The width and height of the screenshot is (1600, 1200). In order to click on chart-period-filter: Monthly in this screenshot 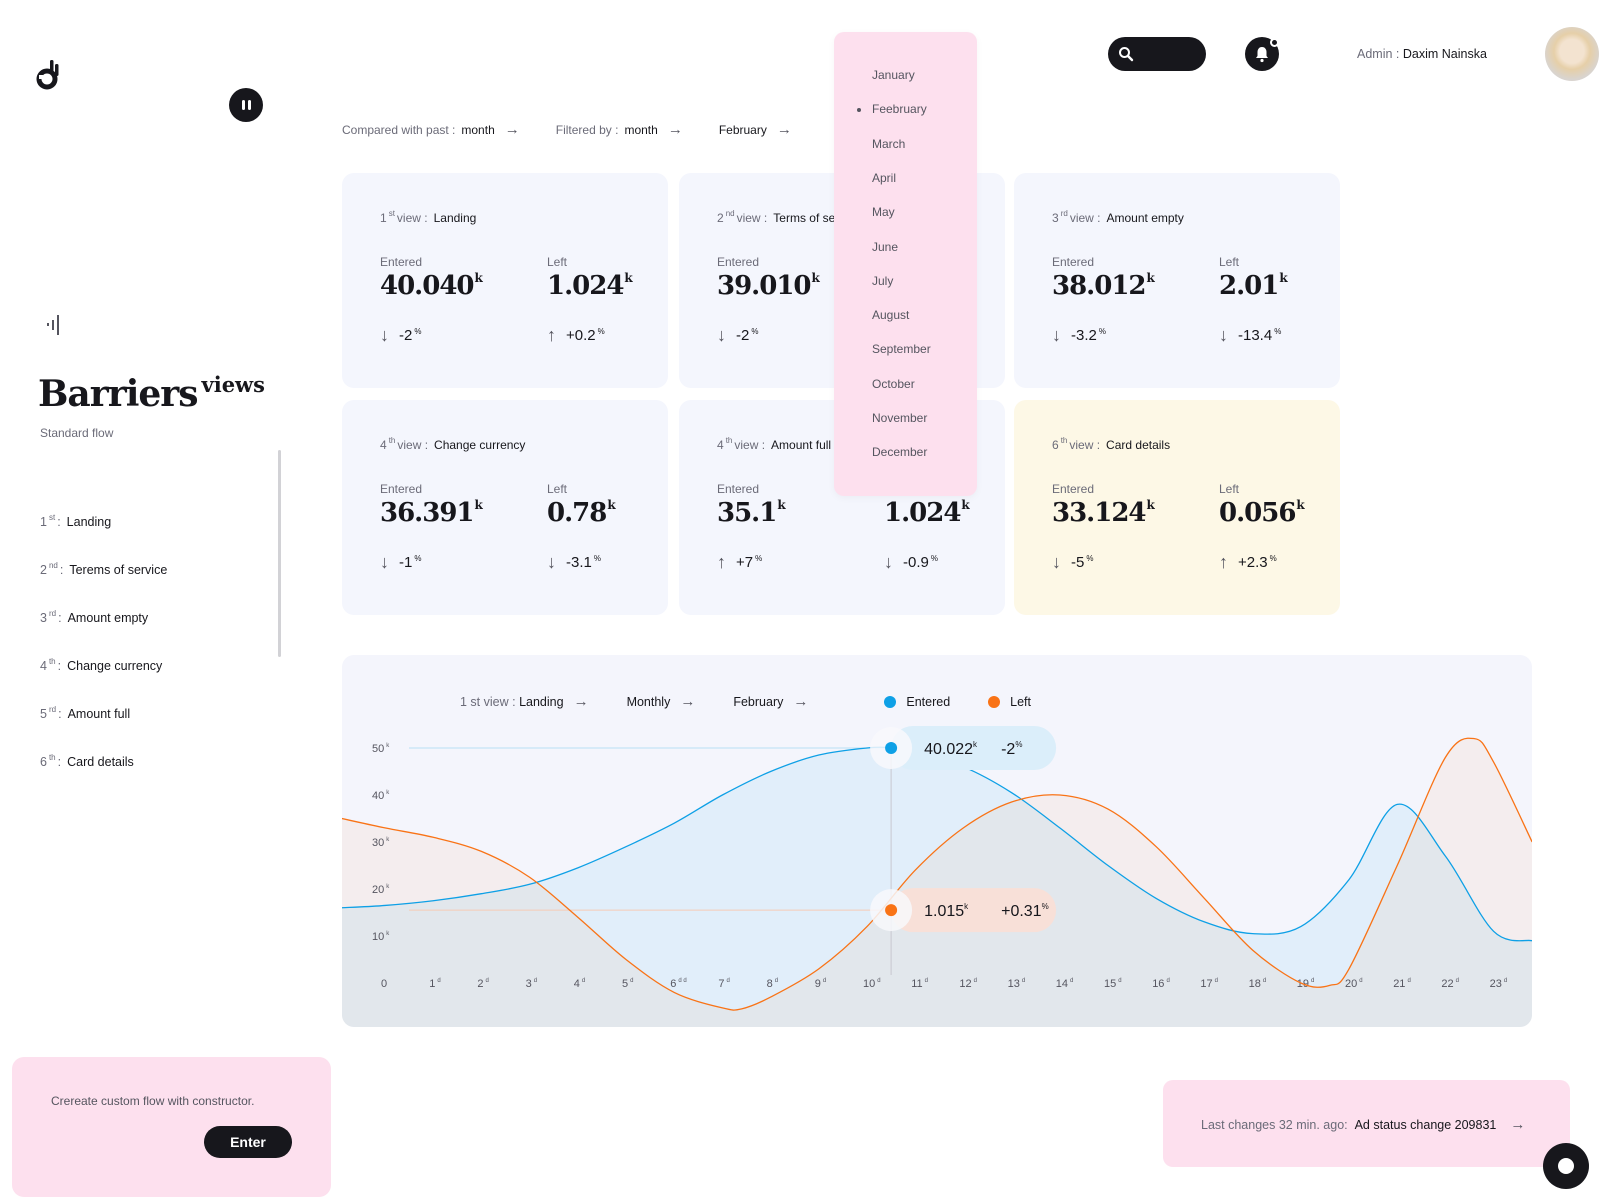, I will do `click(648, 701)`.